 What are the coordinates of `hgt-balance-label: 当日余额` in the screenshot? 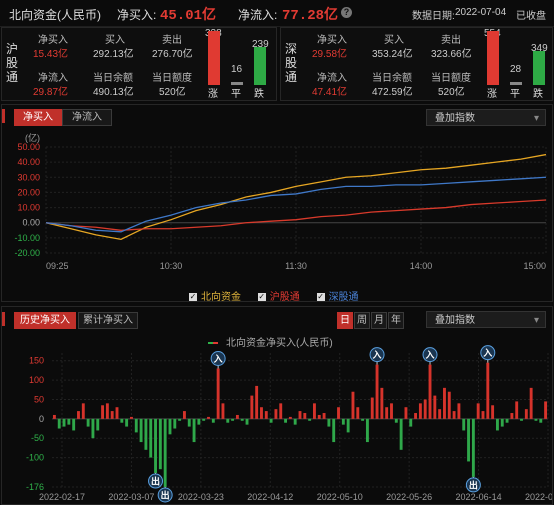 It's located at (113, 78).